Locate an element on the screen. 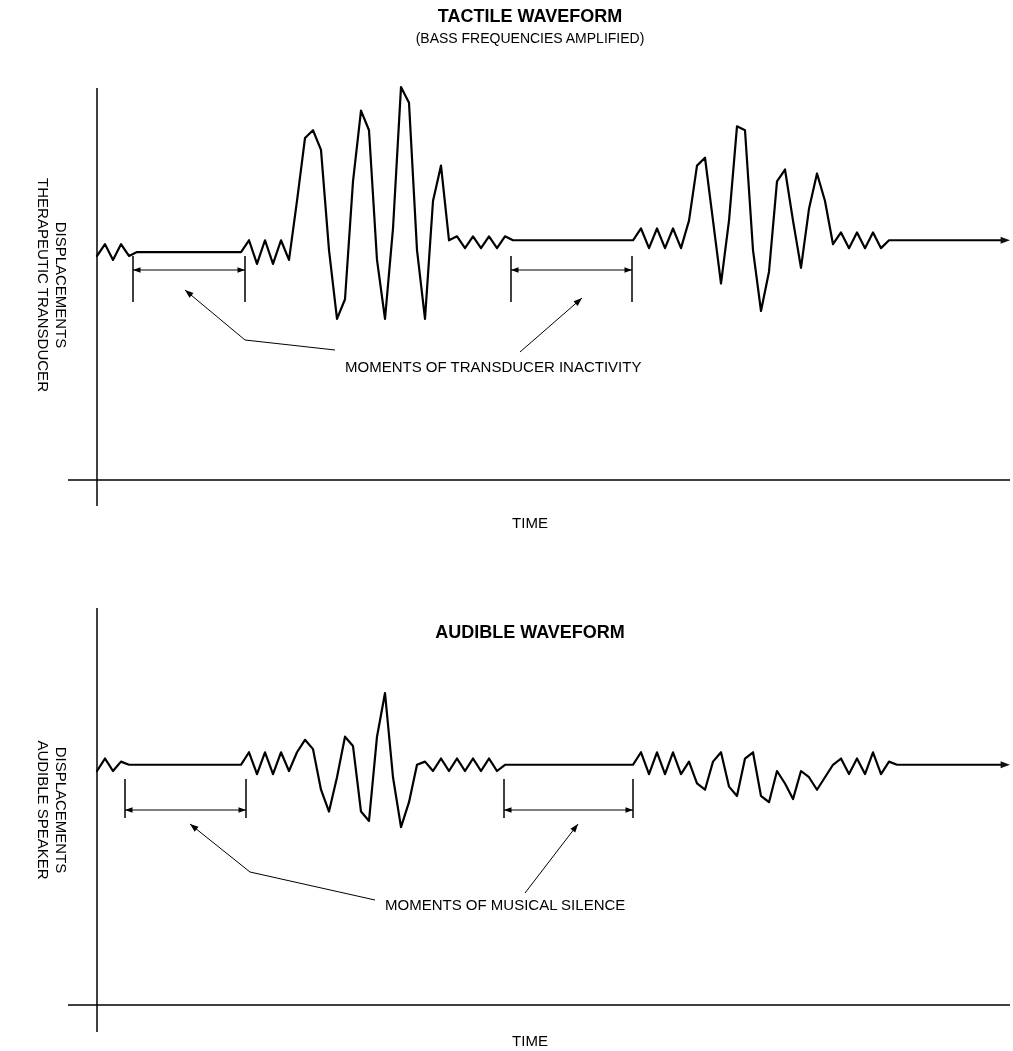 This screenshot has height=1051, width=1013. y-axis-title: AUDIBLE SPEAKER DISPLACEMENTS is located at coordinates (52, 810).